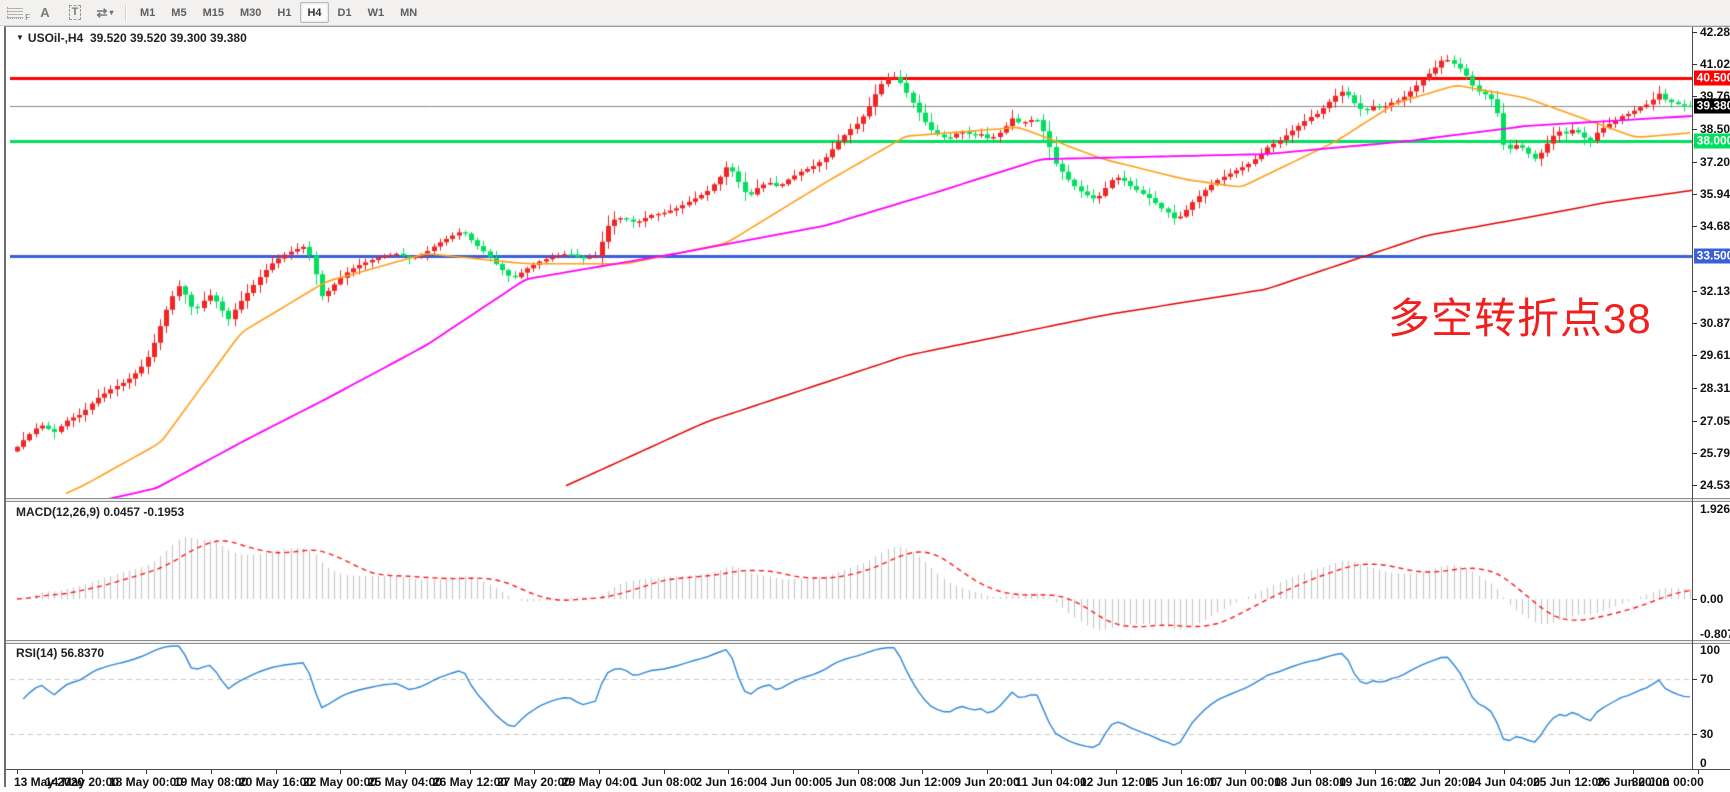 This screenshot has width=1730, height=792. Describe the element at coordinates (1715, 323) in the screenshot. I see `price-axis-label: 30.870` at that location.